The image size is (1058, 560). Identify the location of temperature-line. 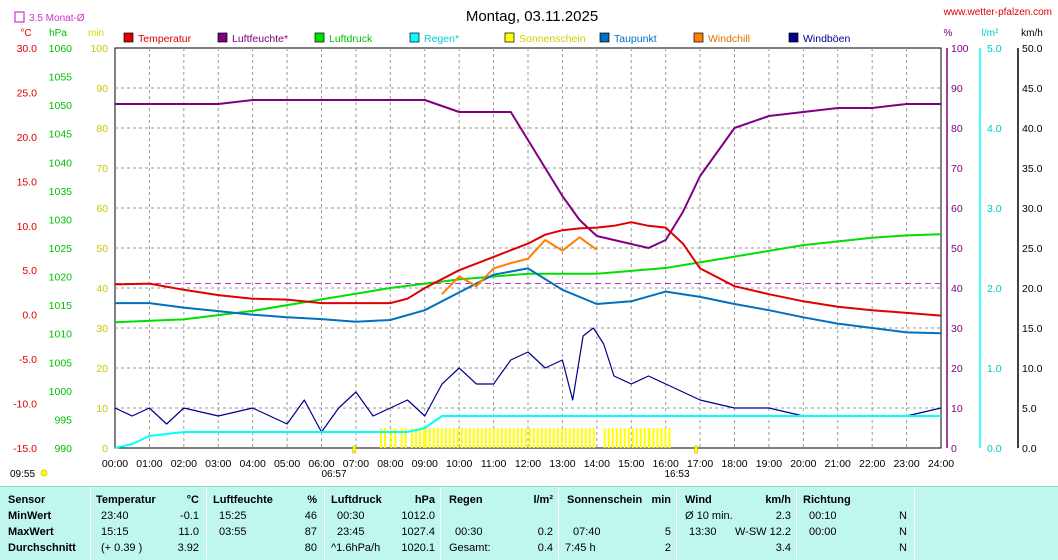
(528, 269).